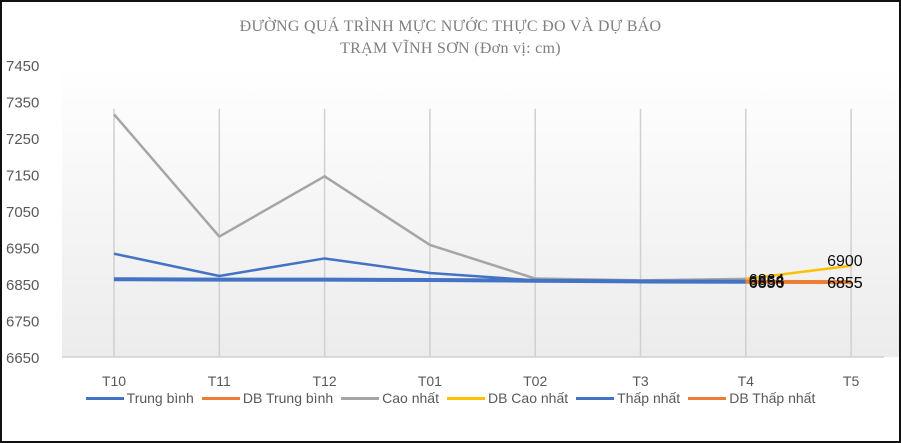 The width and height of the screenshot is (901, 443). I want to click on data-label: 6900, so click(845, 261).